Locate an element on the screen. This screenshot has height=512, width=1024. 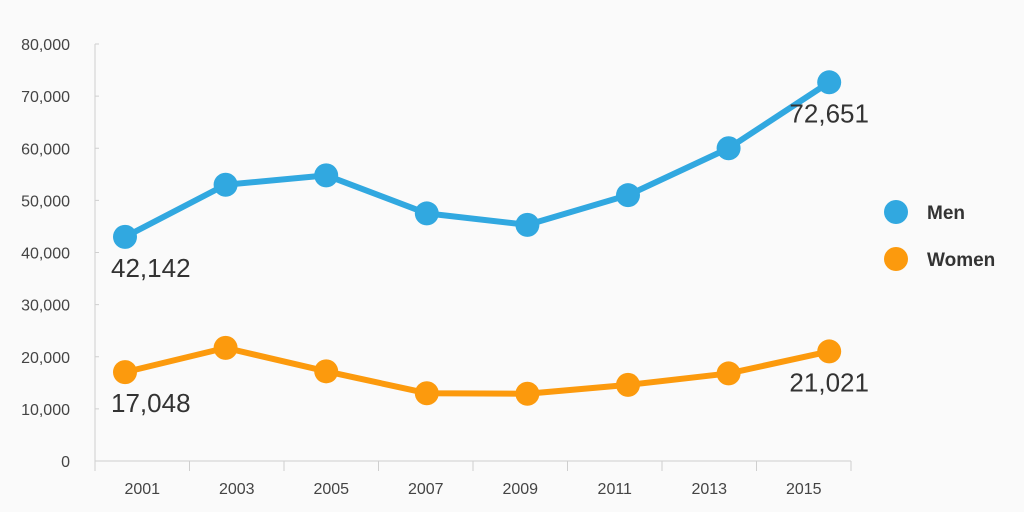
data-label-women: 21,021 is located at coordinates (829, 382).